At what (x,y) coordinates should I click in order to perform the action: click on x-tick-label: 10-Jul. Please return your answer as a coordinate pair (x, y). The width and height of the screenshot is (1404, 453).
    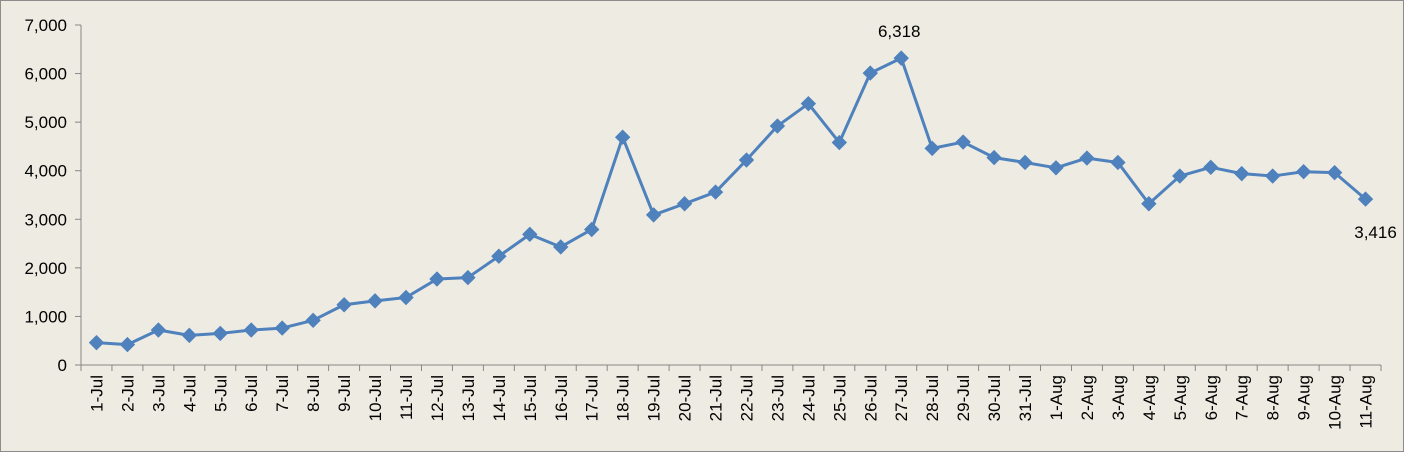
    Looking at the image, I should click on (375, 398).